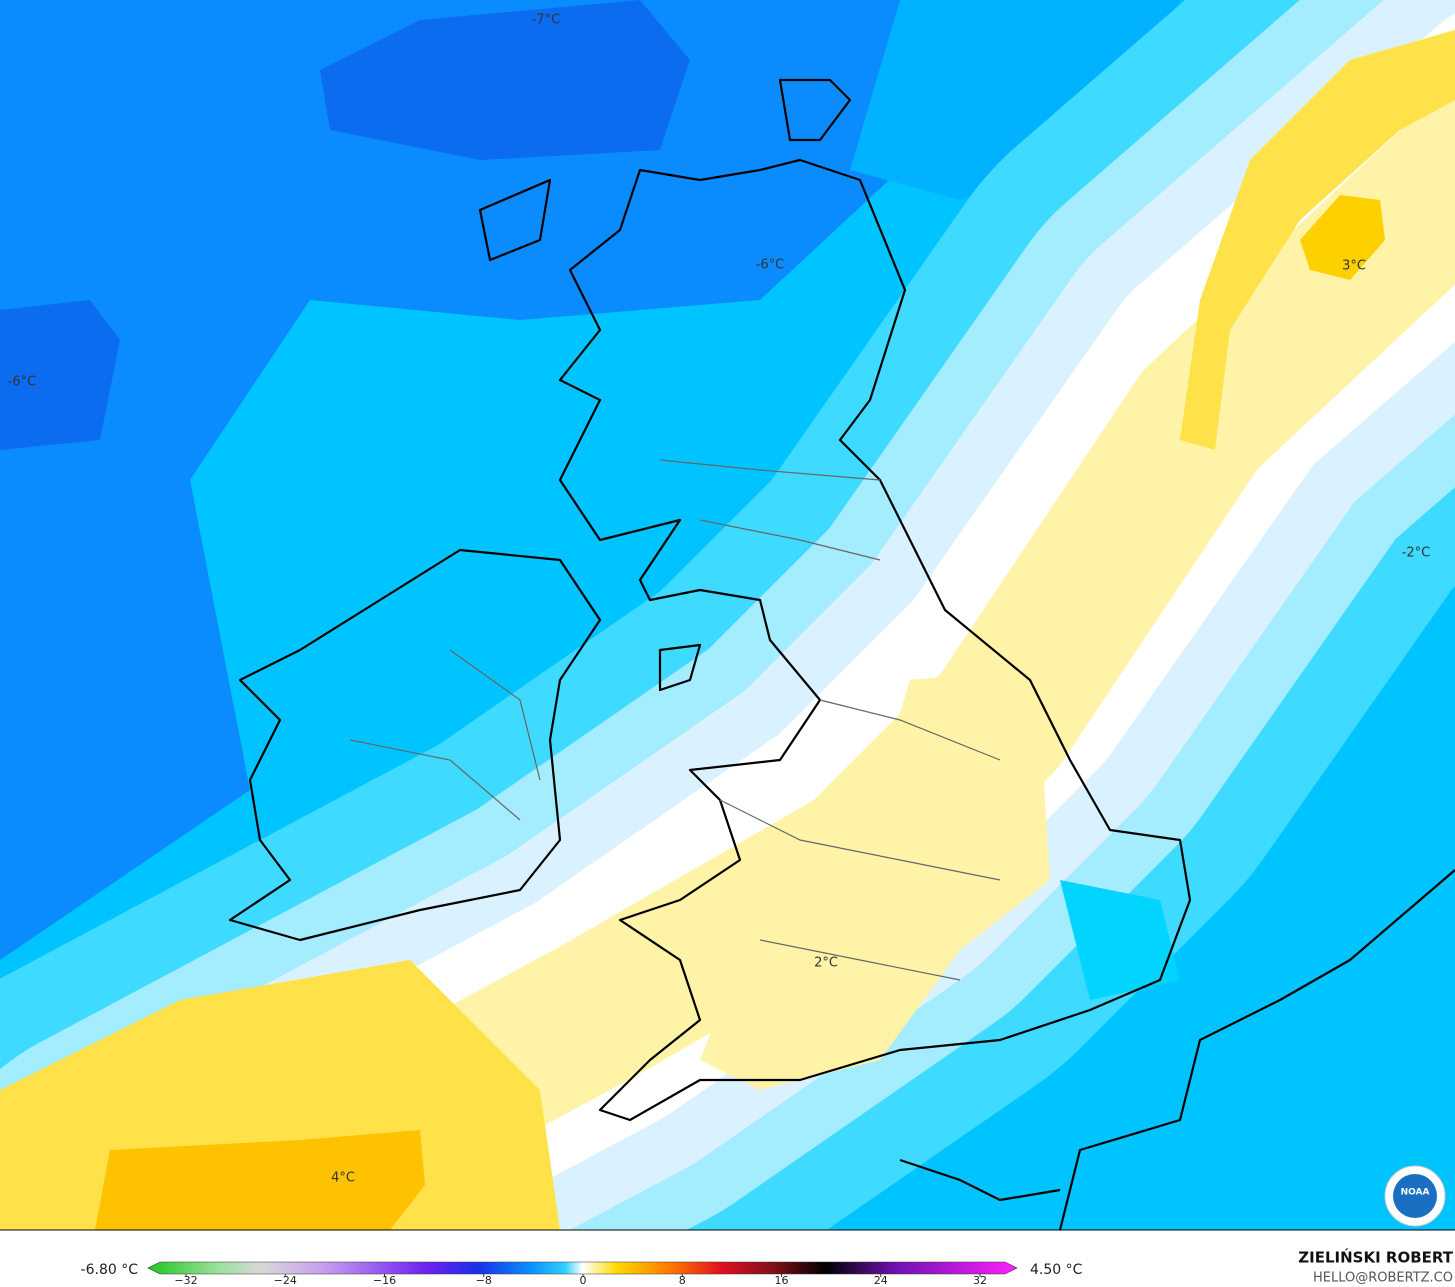  I want to click on legend-min: -6.80 °C, so click(110, 1270).